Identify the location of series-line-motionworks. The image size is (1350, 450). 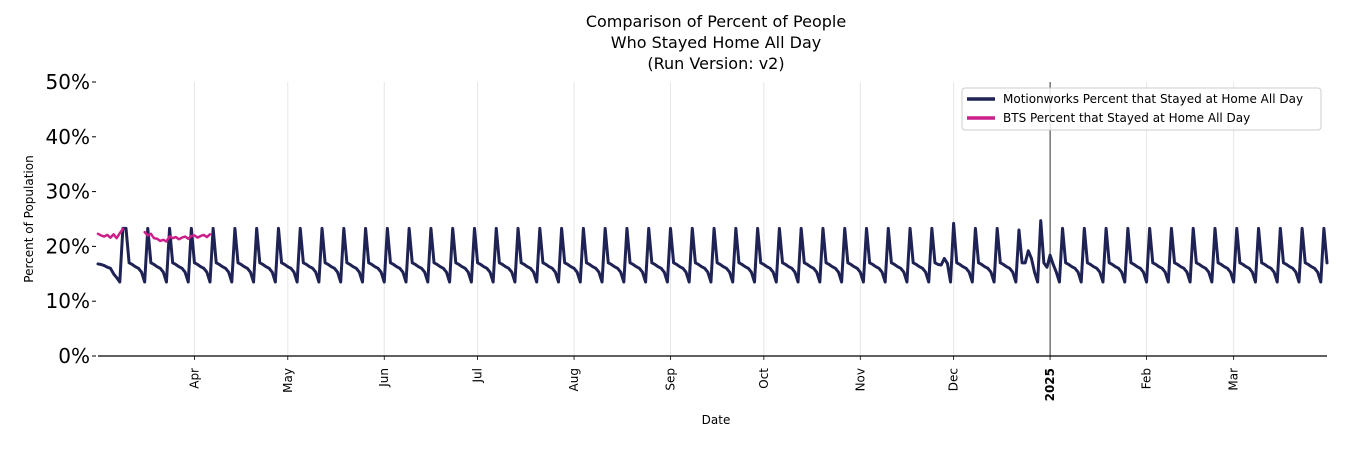
(712, 251).